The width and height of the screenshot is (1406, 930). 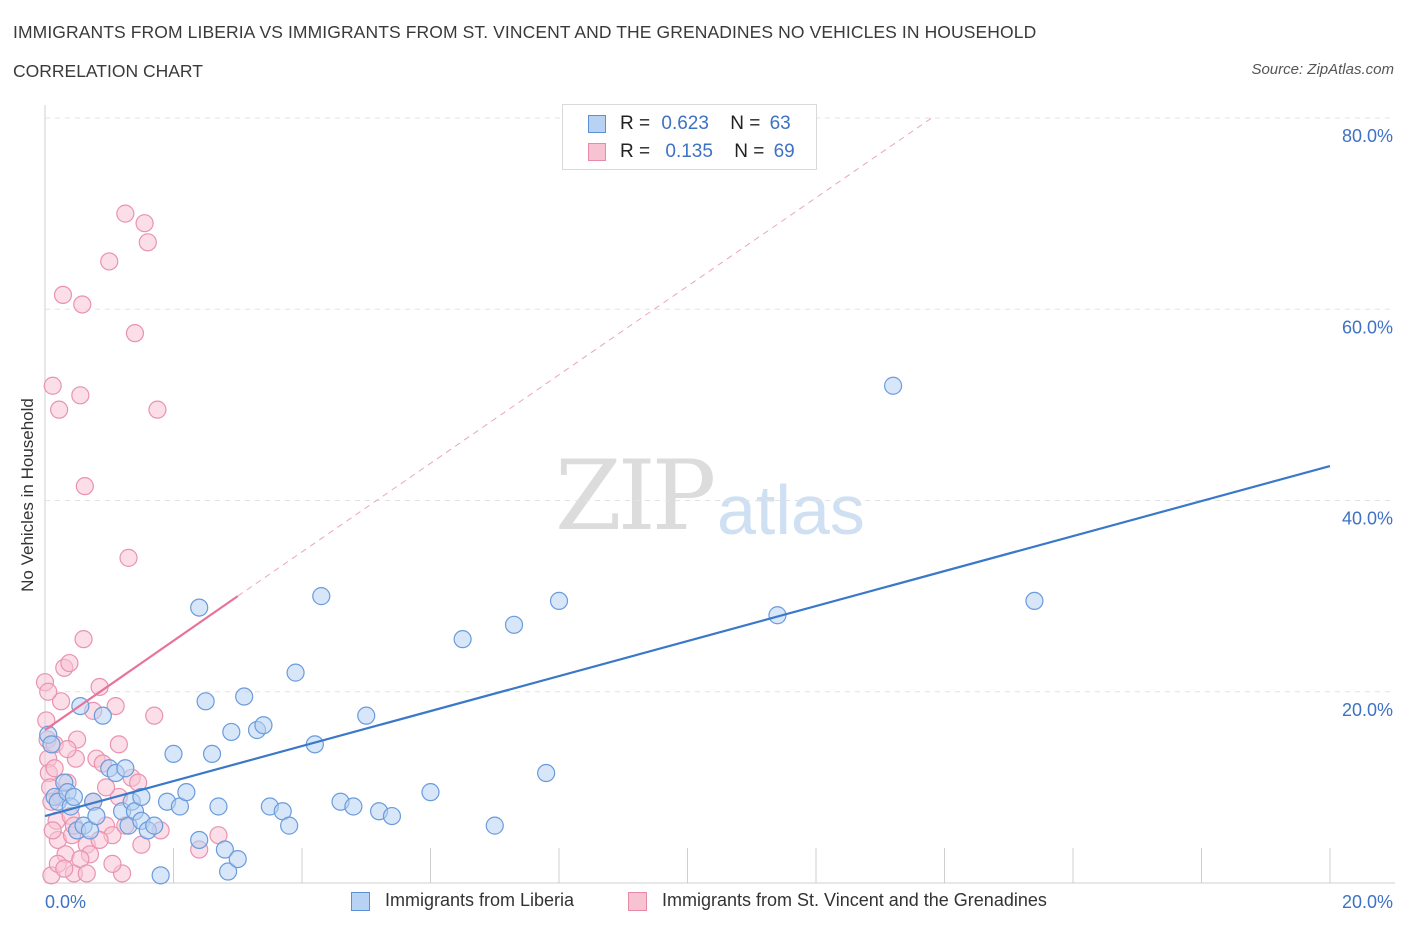 What do you see at coordinates (141, 663) in the screenshot?
I see `svg-trend-line` at bounding box center [141, 663].